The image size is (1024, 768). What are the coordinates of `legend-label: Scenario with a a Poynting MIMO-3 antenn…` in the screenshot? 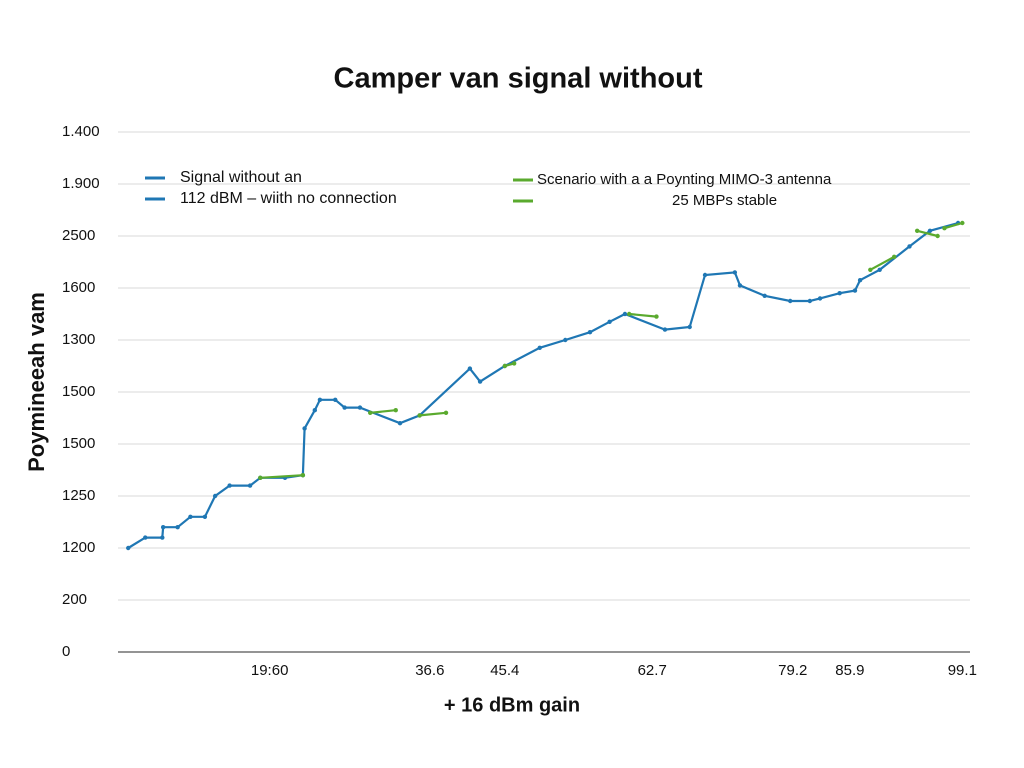 It's located at (684, 190).